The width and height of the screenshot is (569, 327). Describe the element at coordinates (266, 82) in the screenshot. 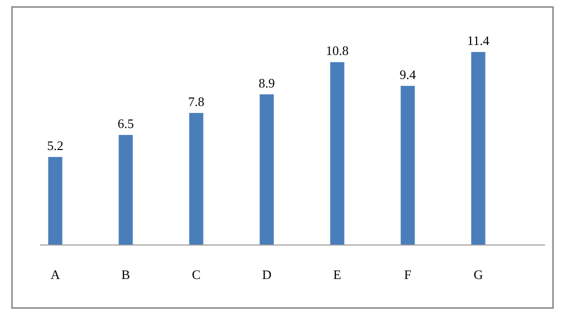

I see `data-label: 8.9` at that location.